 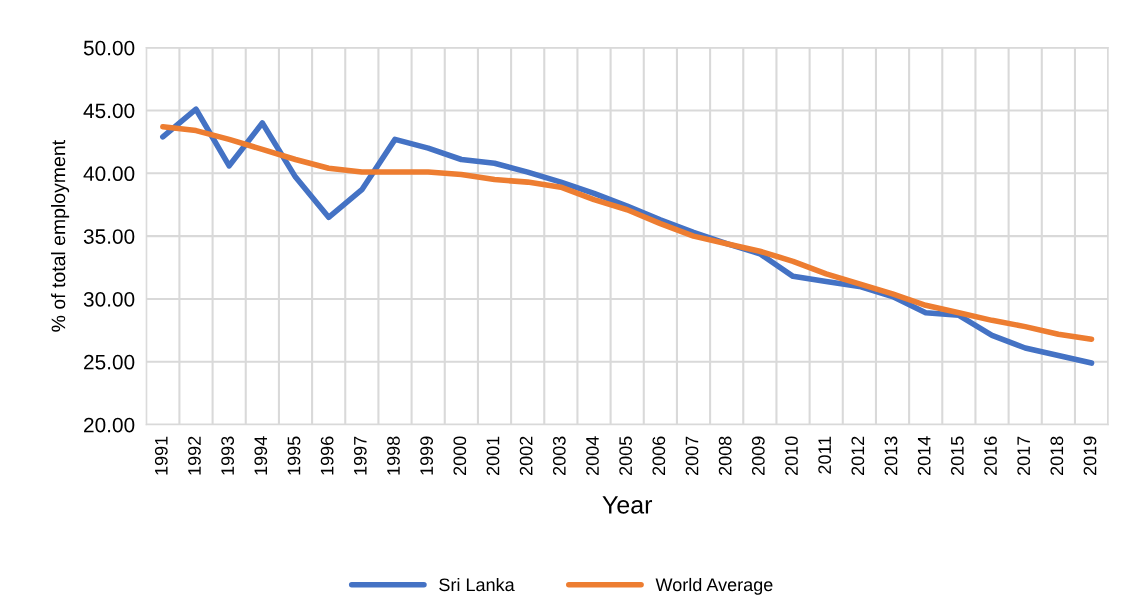 What do you see at coordinates (327, 455) in the screenshot?
I see `x-tick-label: 1996` at bounding box center [327, 455].